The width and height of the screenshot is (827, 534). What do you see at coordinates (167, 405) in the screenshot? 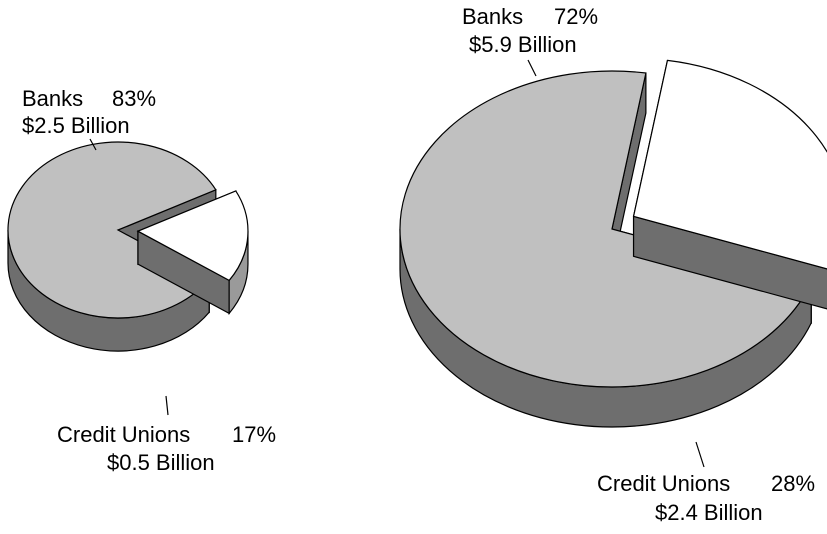
I see `left-cu-leader` at bounding box center [167, 405].